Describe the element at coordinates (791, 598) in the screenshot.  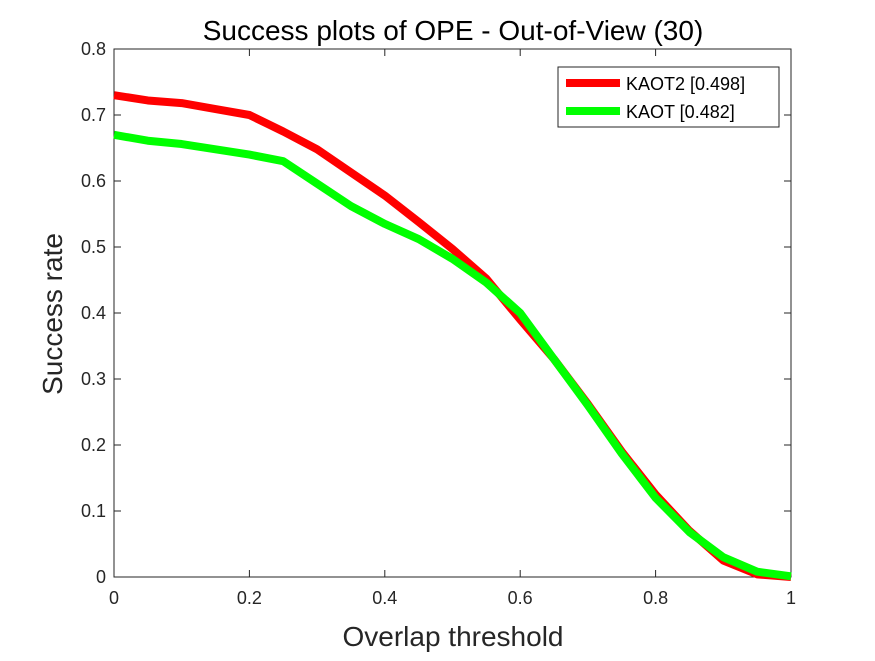
I see `x-tick-label: 1` at that location.